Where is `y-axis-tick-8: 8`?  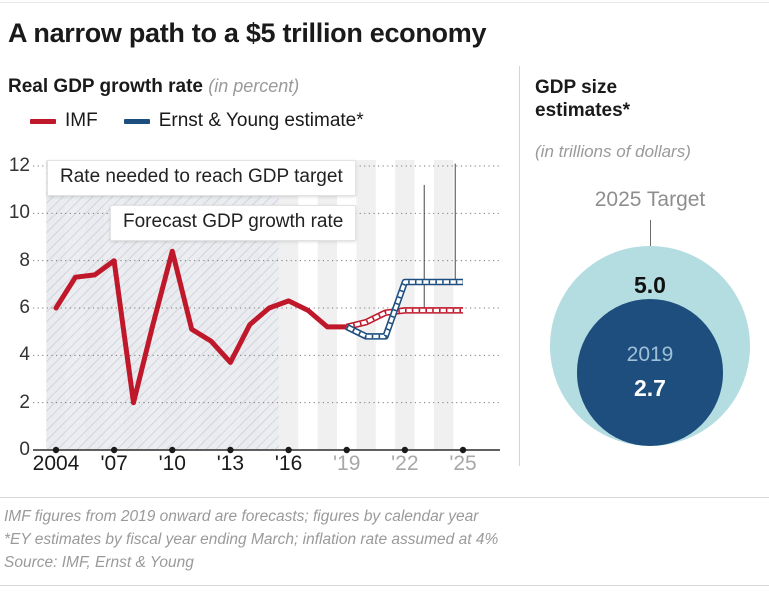
y-axis-tick-8: 8 is located at coordinates (24, 260).